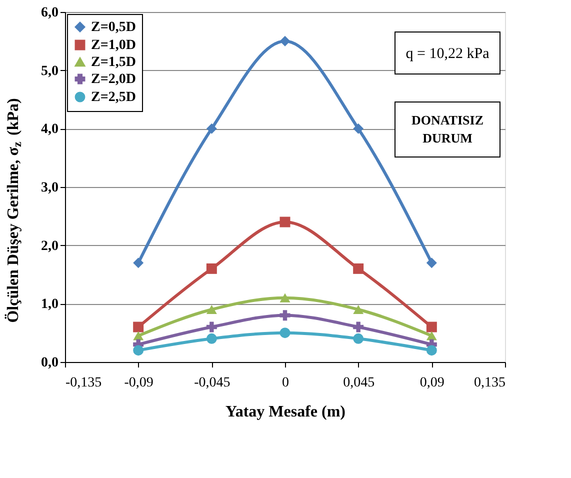  What do you see at coordinates (113, 79) in the screenshot?
I see `legend-label: Z=2,0D` at bounding box center [113, 79].